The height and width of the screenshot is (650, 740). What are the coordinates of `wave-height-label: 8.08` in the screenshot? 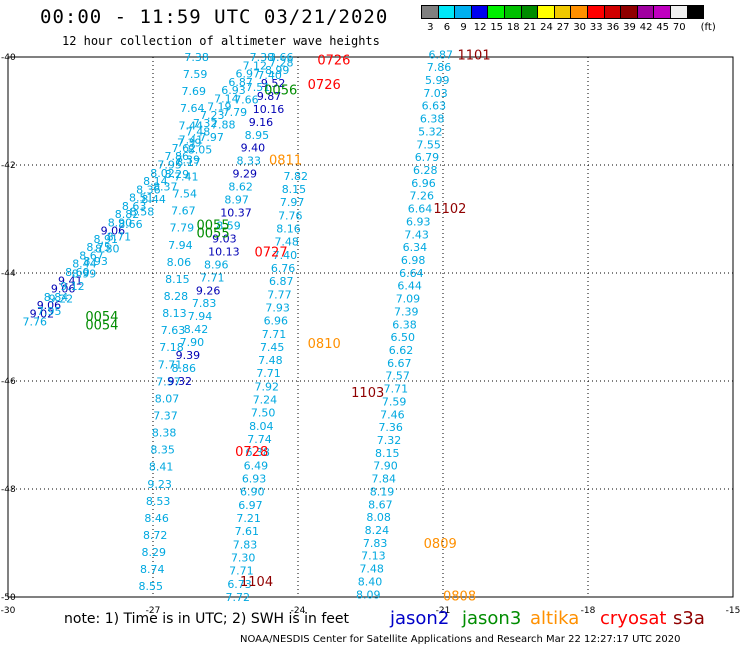 It's located at (378, 517).